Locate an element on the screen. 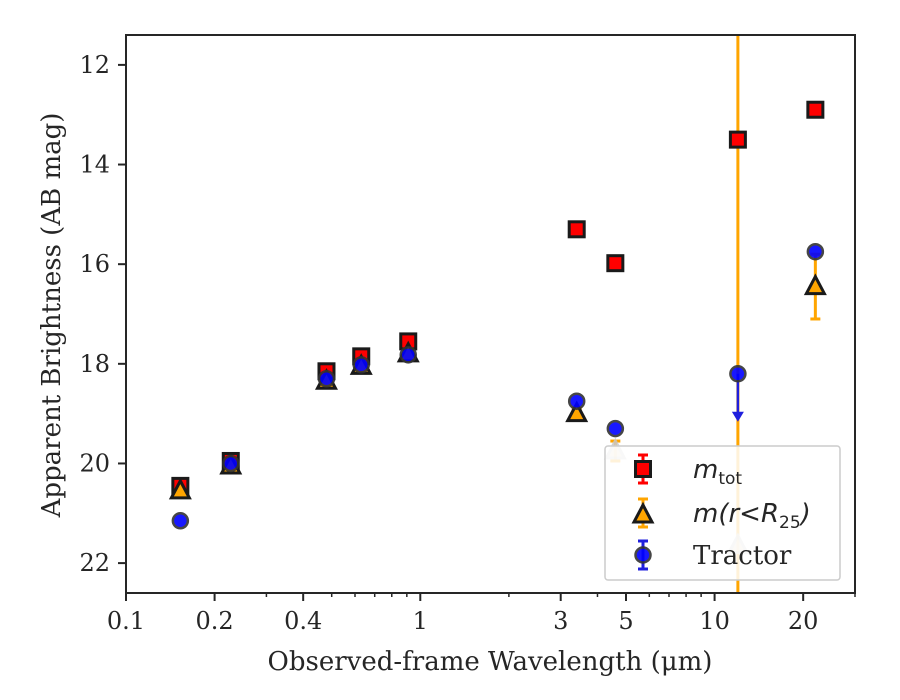  x-tick-label: 10 is located at coordinates (714, 621).